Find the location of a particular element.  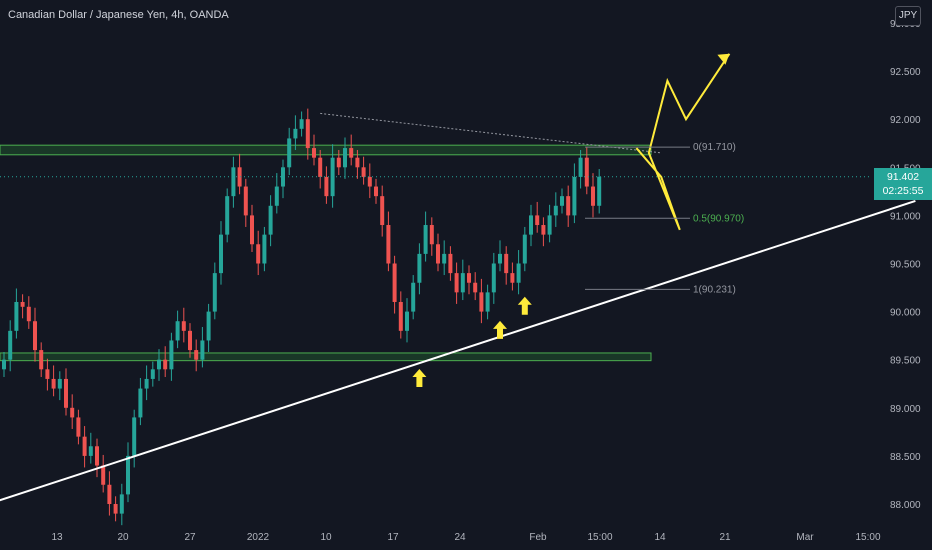

time-tick-label: 15:00 is located at coordinates (599, 537).